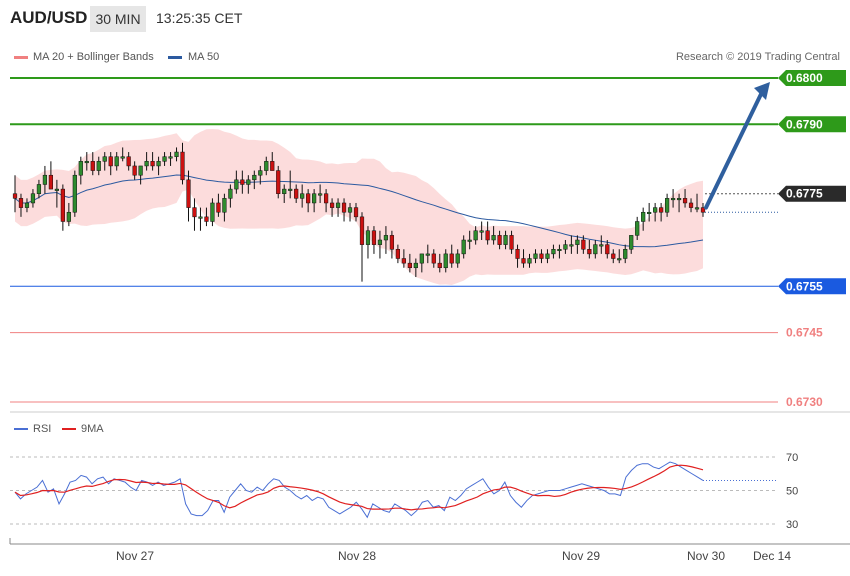  What do you see at coordinates (581, 556) in the screenshot?
I see `time-axis-label: Nov 29` at bounding box center [581, 556].